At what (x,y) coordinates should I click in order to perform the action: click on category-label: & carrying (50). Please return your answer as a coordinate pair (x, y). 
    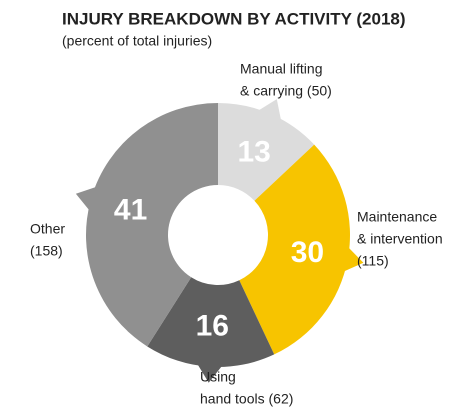
    Looking at the image, I should click on (286, 91).